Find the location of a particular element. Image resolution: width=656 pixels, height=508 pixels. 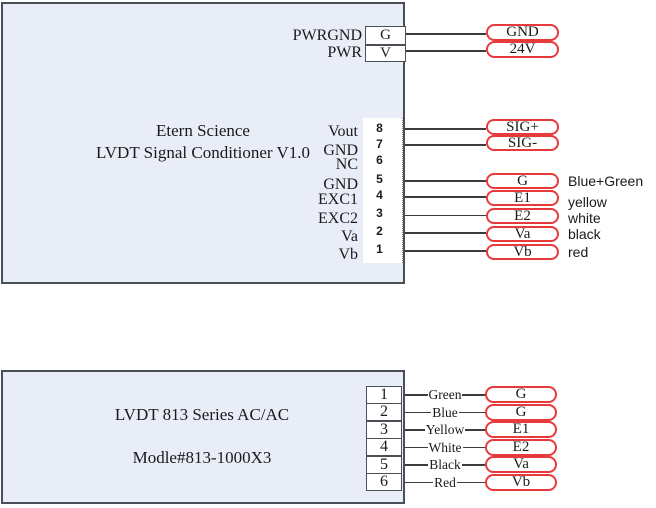

wire-color-note-vb: red is located at coordinates (578, 252).